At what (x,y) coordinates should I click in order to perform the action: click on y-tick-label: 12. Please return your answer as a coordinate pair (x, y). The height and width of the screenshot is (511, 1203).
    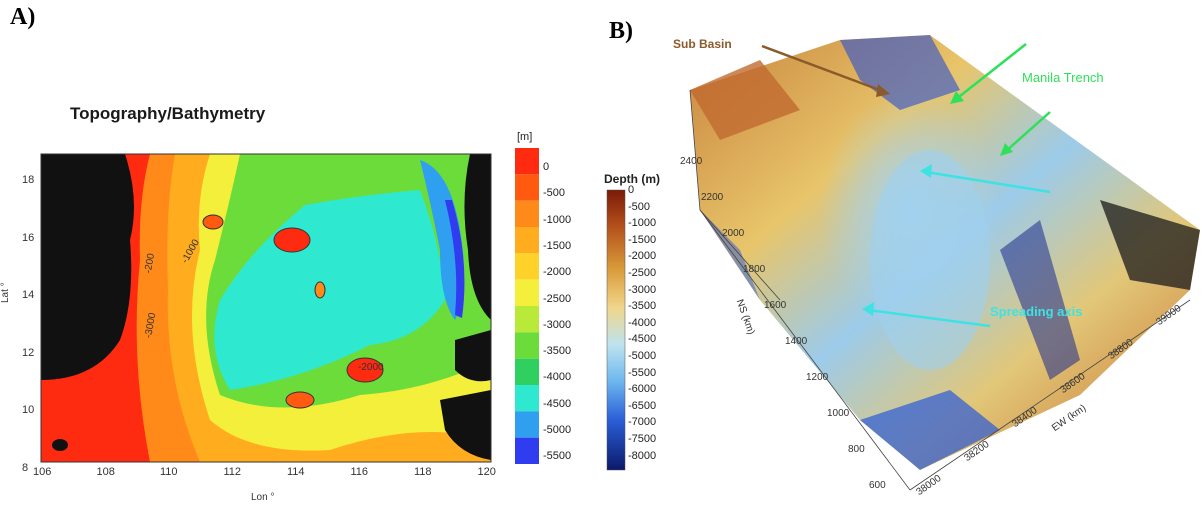
    Looking at the image, I should click on (28, 353).